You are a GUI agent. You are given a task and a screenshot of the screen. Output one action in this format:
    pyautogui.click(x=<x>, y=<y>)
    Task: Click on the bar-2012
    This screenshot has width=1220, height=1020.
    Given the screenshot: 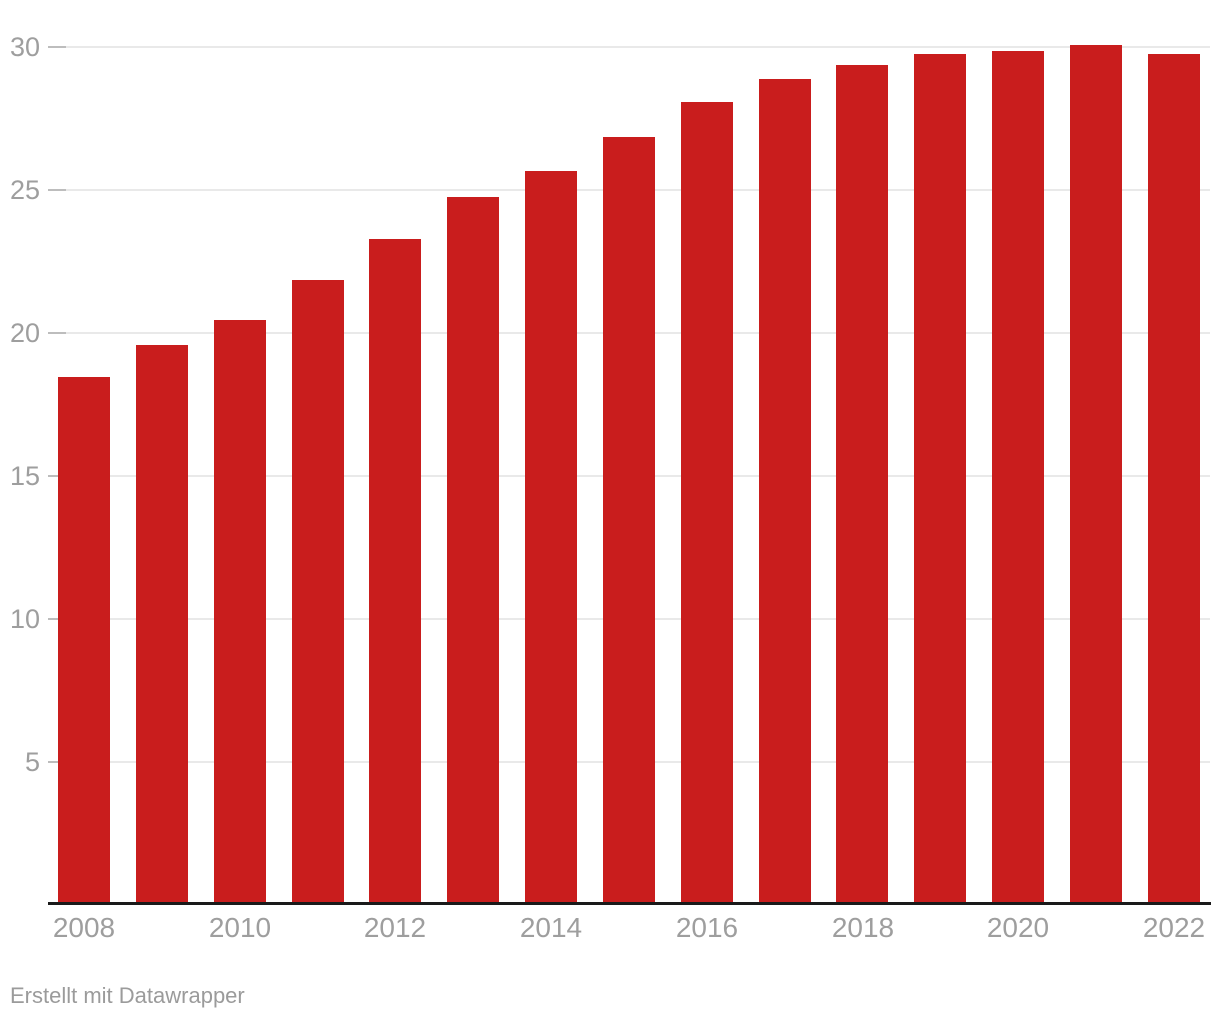 What is the action you would take?
    pyautogui.click(x=395, y=571)
    